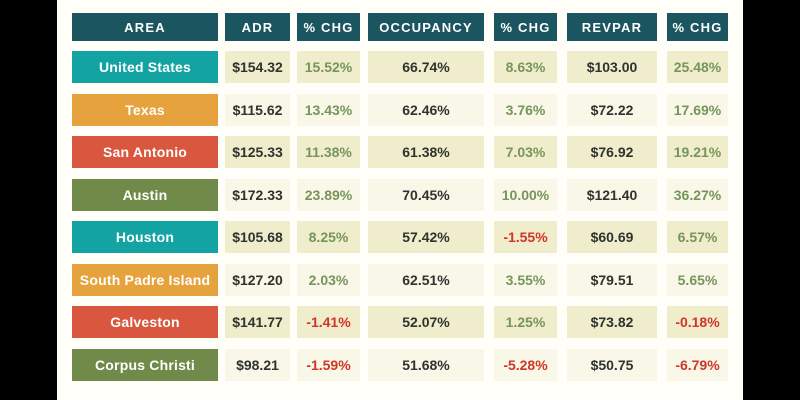 The image size is (800, 400). Describe the element at coordinates (257, 27) in the screenshot. I see `header-adr: ADR` at that location.